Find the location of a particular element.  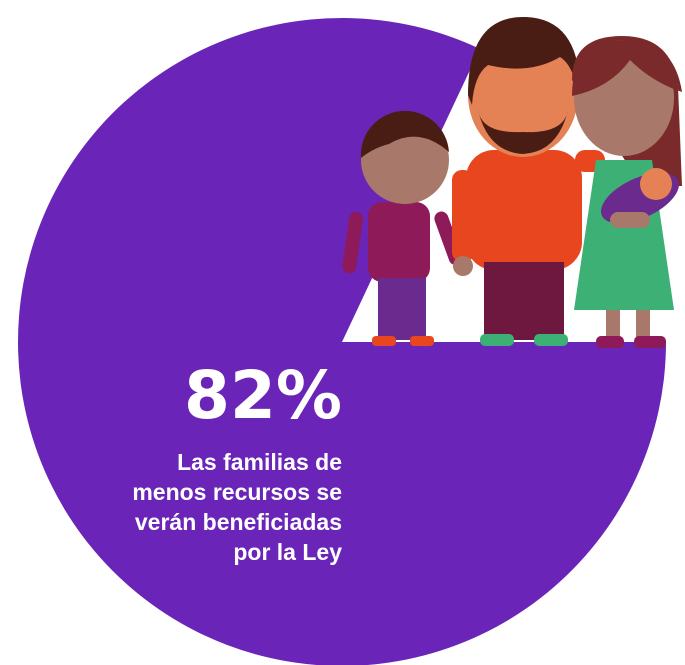

caption-line: verán beneficiadas is located at coordinates (238, 522).